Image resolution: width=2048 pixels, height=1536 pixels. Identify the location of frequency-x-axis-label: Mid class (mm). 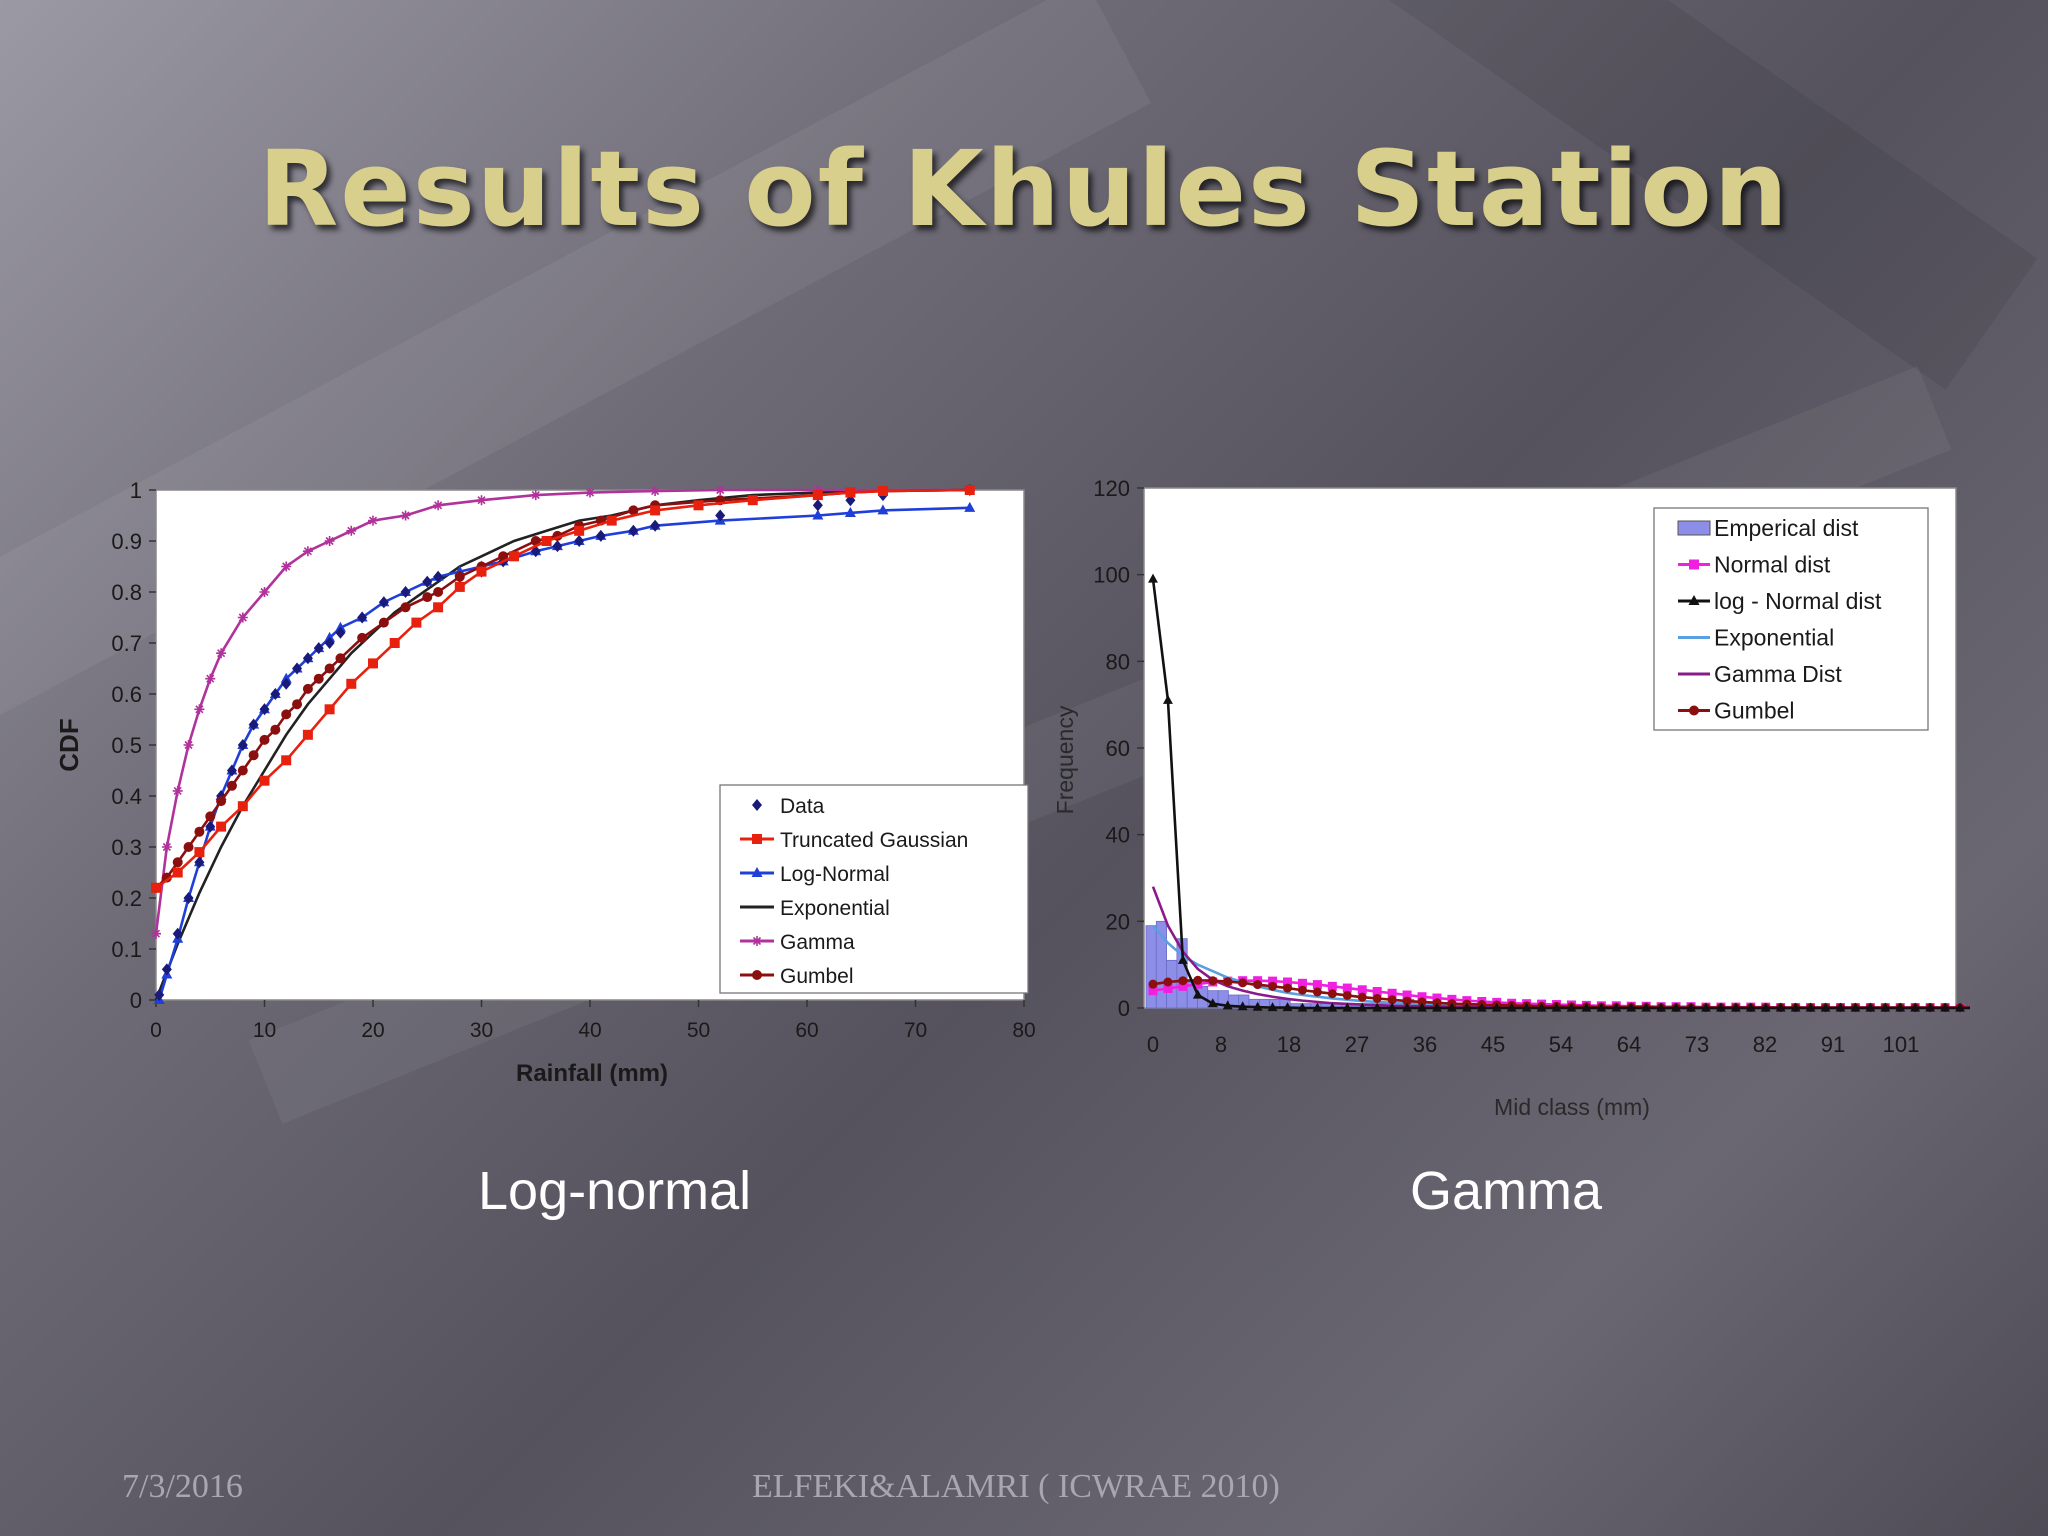
(1572, 1107).